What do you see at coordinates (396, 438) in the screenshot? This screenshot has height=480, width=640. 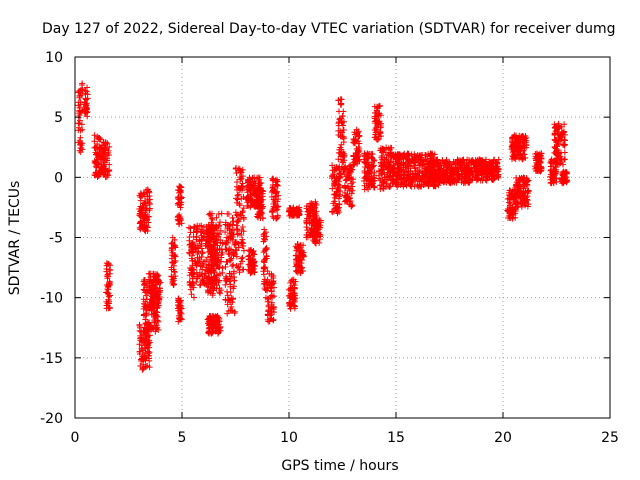 I see `x-tick-label: 15` at bounding box center [396, 438].